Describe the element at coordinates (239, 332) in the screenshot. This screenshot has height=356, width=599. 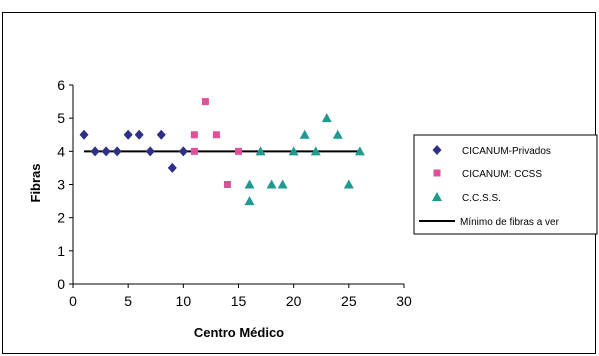
I see `x-axis-title: Centro Médico` at that location.